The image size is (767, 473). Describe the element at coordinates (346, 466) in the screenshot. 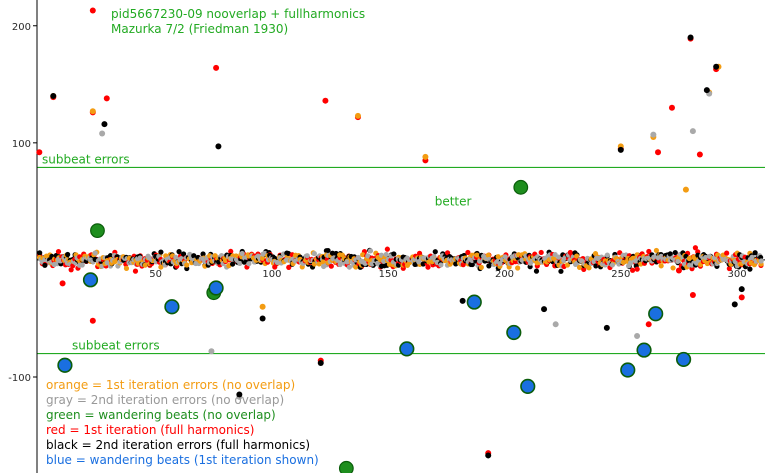

I see `green_wandering-point` at that location.